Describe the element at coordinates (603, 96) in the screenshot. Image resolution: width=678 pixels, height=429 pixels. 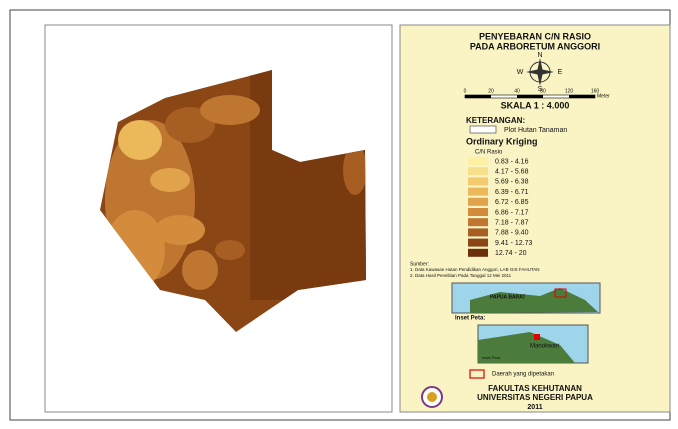
I see `scale-unit: Meter` at that location.